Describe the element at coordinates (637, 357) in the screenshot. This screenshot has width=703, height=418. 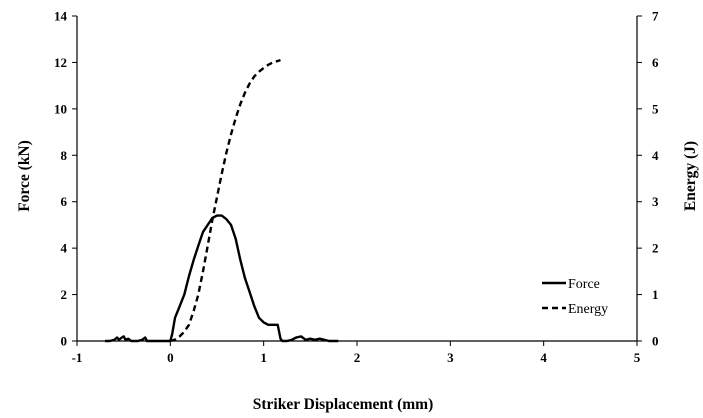
I see `x-tick-label: 5` at that location.